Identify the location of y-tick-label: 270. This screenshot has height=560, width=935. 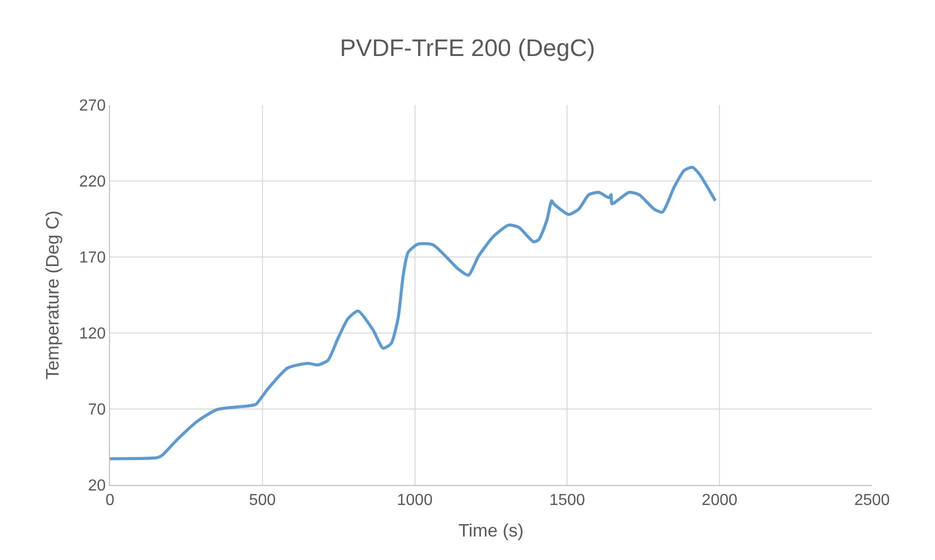
(92, 106).